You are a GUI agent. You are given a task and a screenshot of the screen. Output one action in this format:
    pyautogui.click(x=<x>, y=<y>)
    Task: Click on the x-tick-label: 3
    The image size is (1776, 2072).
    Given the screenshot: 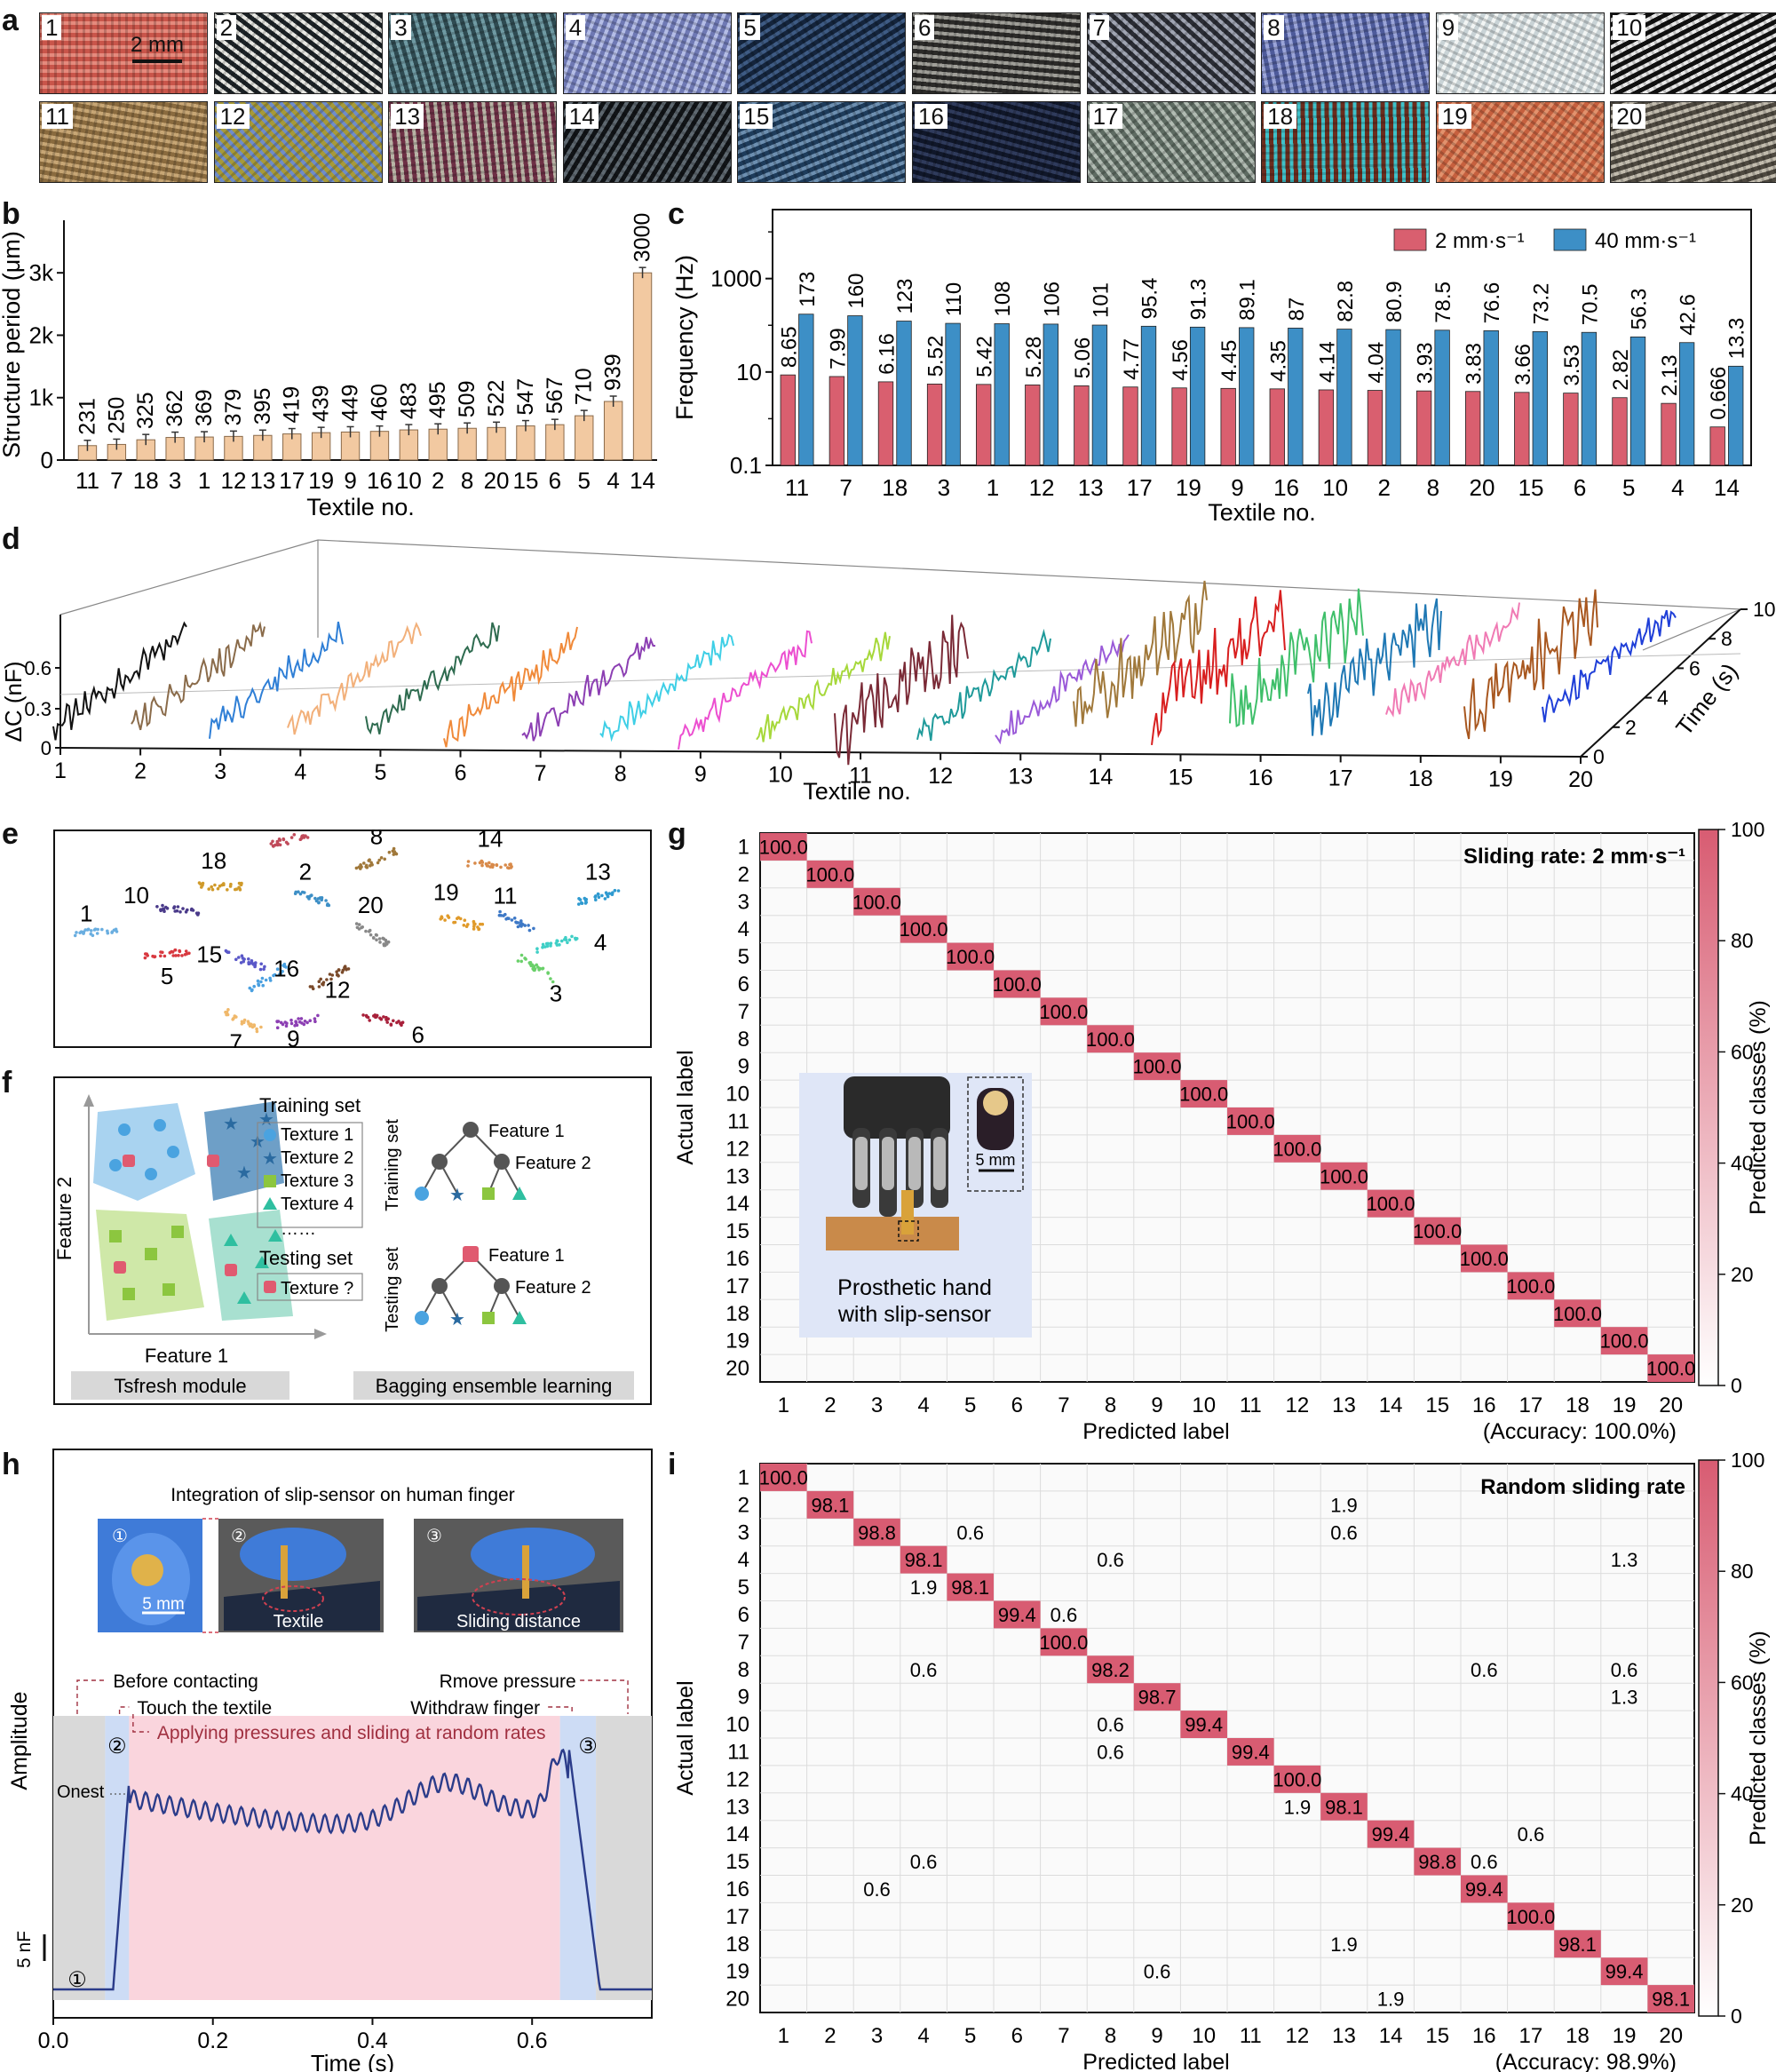 What is the action you would take?
    pyautogui.click(x=877, y=2036)
    